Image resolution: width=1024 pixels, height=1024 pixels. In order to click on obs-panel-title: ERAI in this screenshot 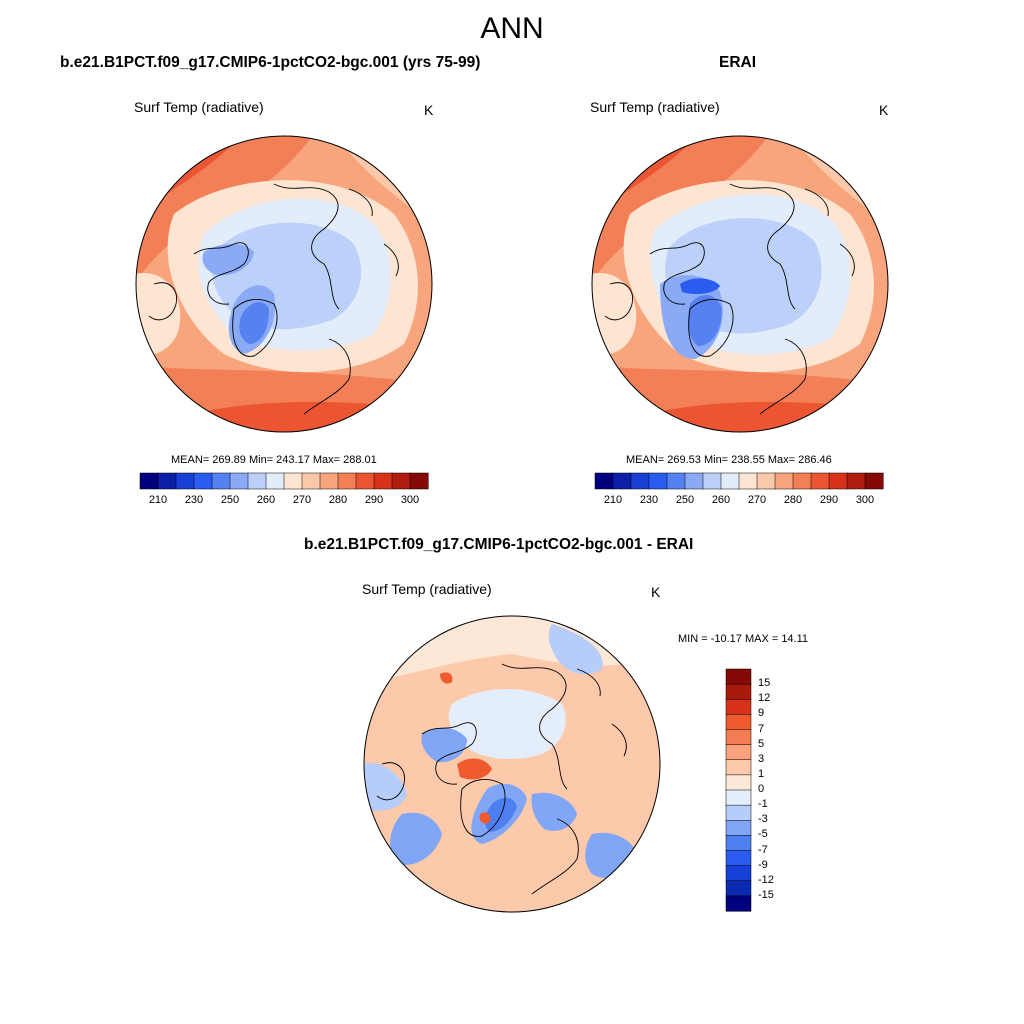, I will do `click(738, 62)`.